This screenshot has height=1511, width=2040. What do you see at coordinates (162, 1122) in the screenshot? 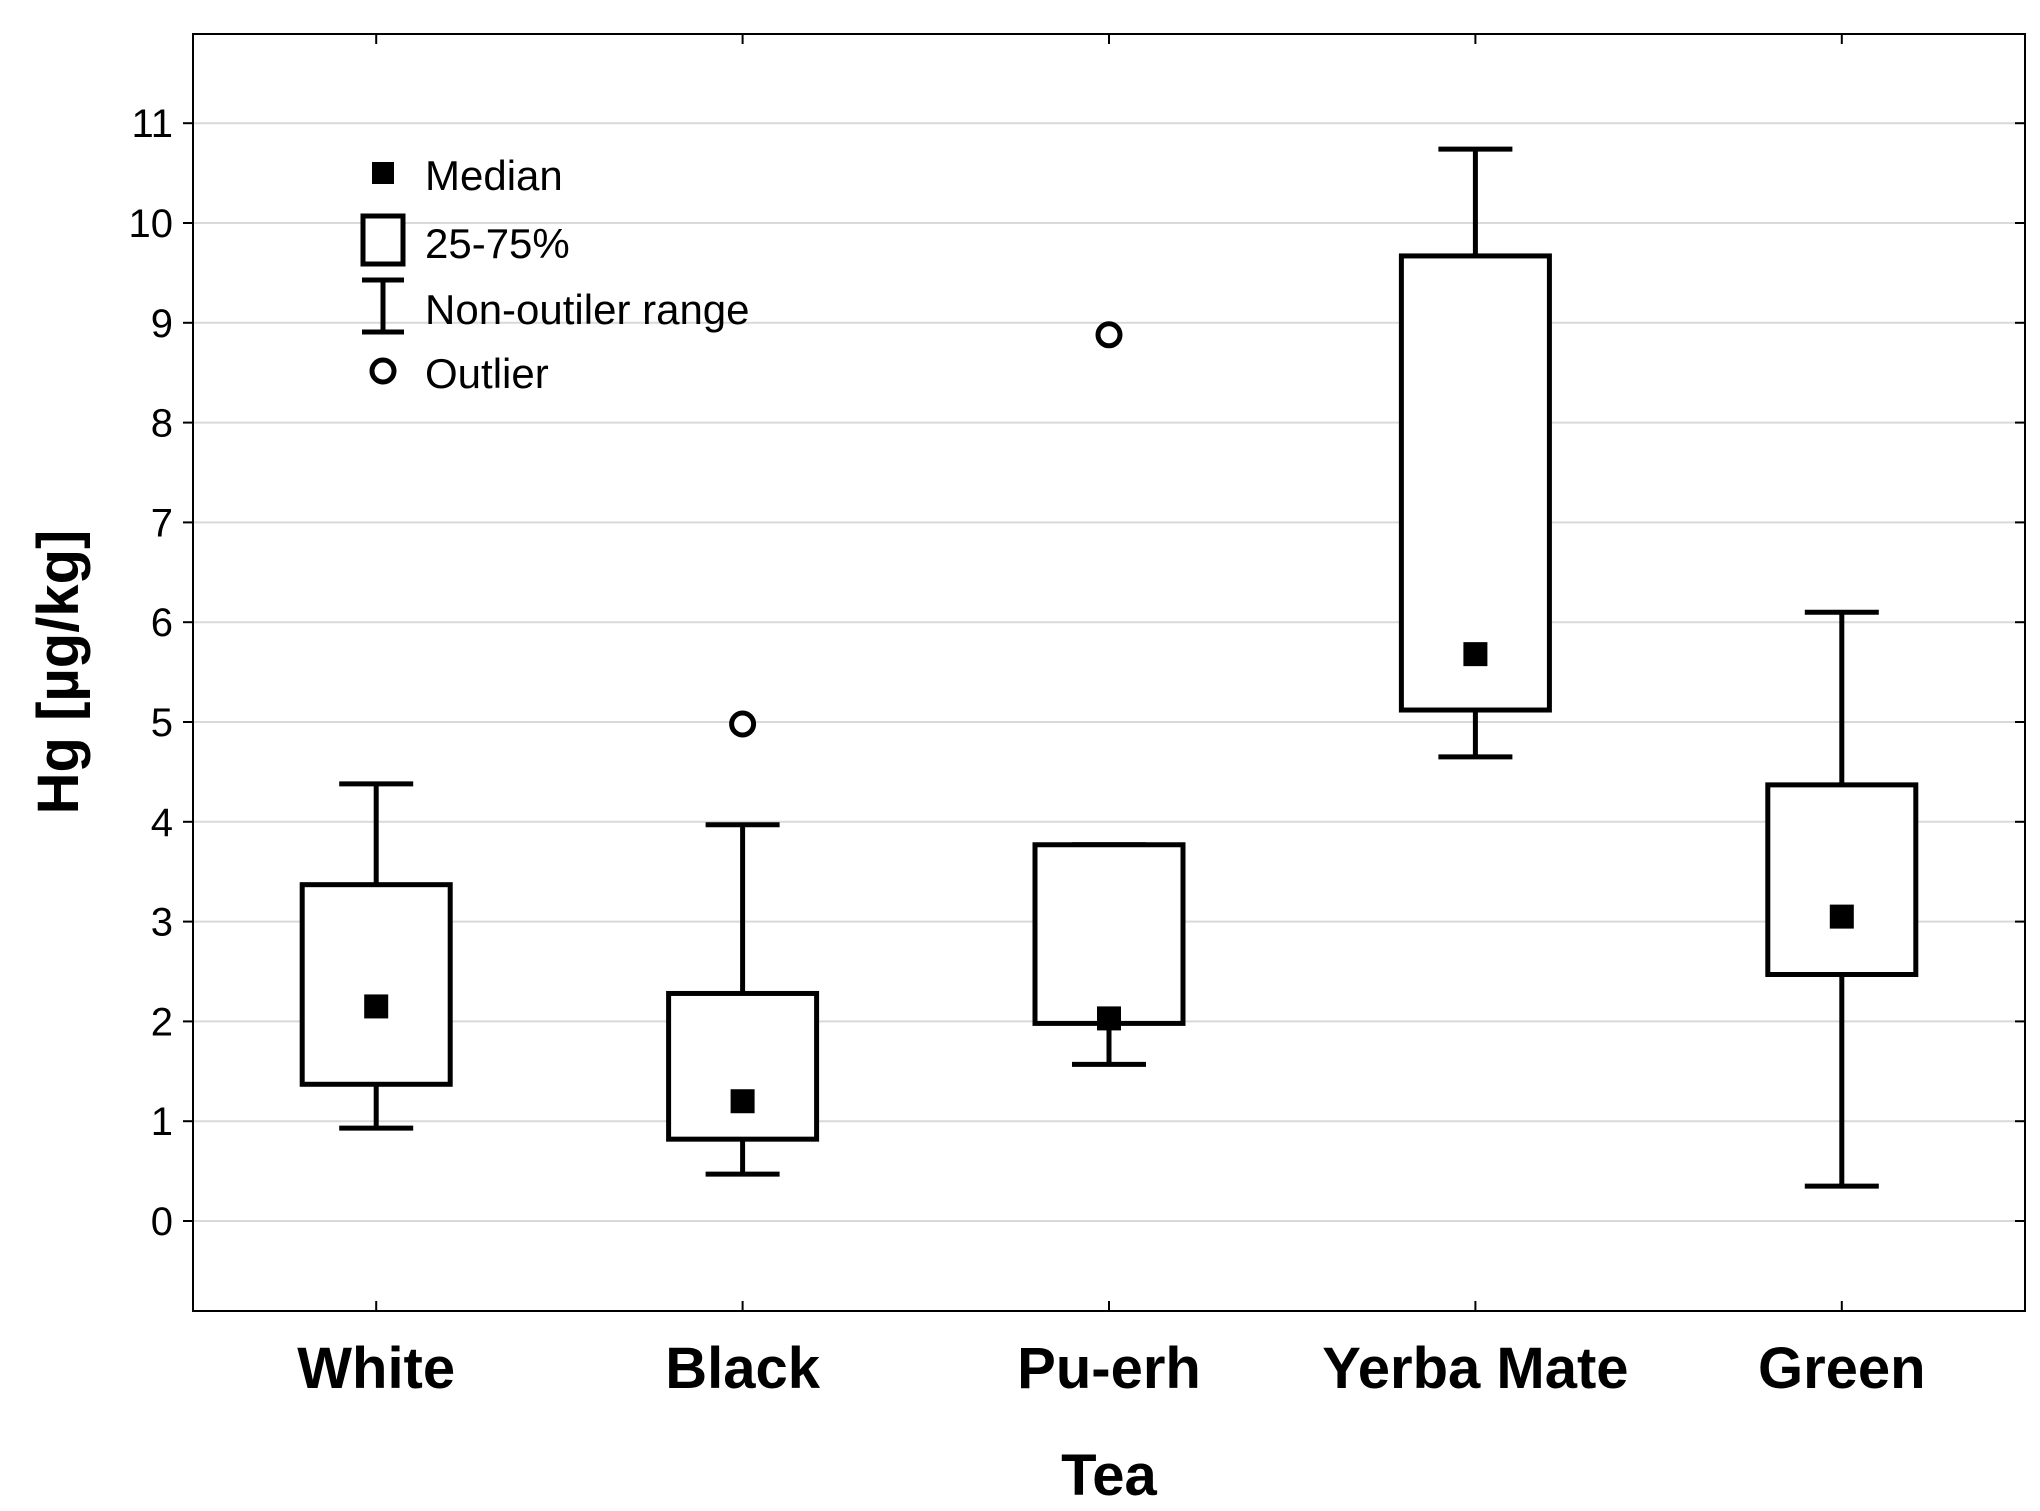
I see `y-tick-label: 1` at bounding box center [162, 1122].